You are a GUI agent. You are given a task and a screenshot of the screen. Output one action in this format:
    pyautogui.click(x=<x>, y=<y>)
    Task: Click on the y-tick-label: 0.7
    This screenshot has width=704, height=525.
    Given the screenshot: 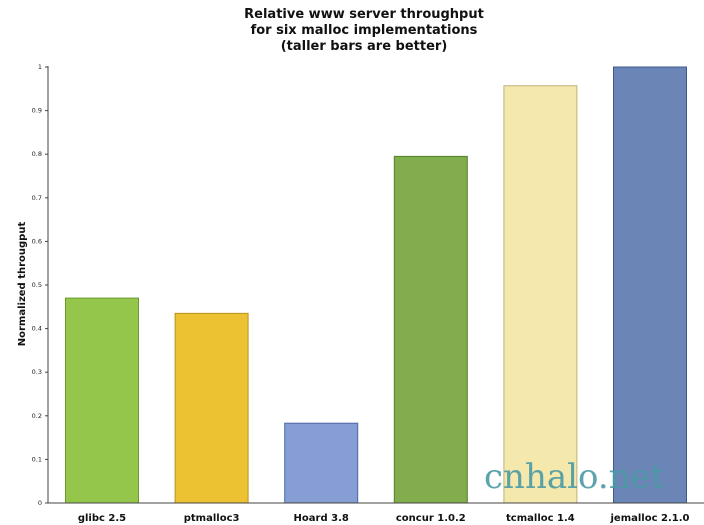 What is the action you would take?
    pyautogui.click(x=37, y=198)
    